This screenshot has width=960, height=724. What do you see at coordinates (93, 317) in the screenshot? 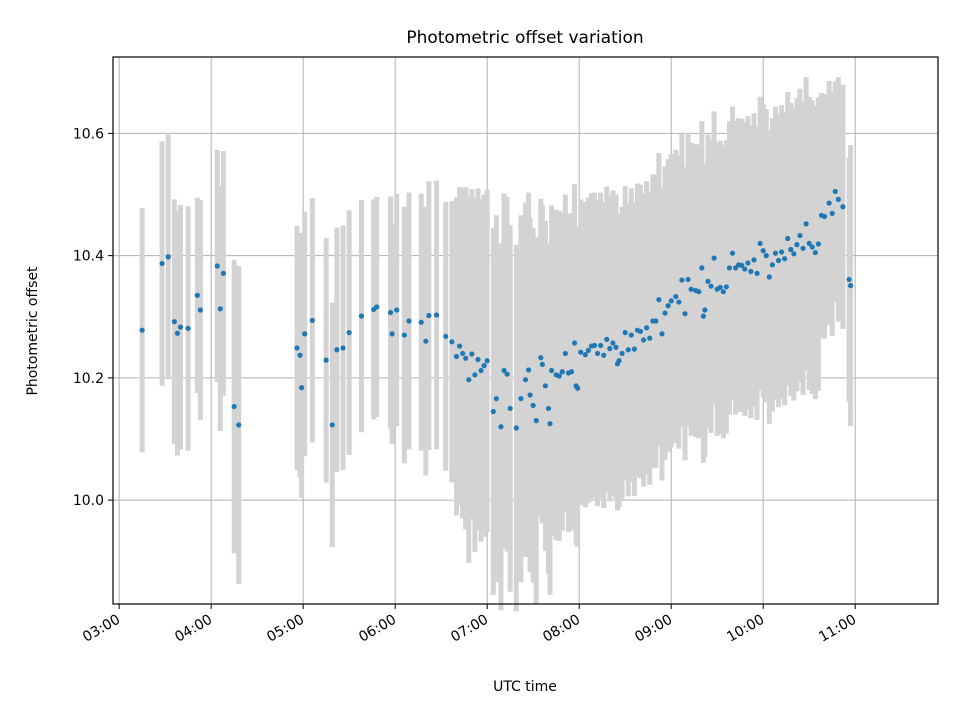
I see `y-axis-ticks: 10.0 10.2 10.4 10.6` at bounding box center [93, 317].